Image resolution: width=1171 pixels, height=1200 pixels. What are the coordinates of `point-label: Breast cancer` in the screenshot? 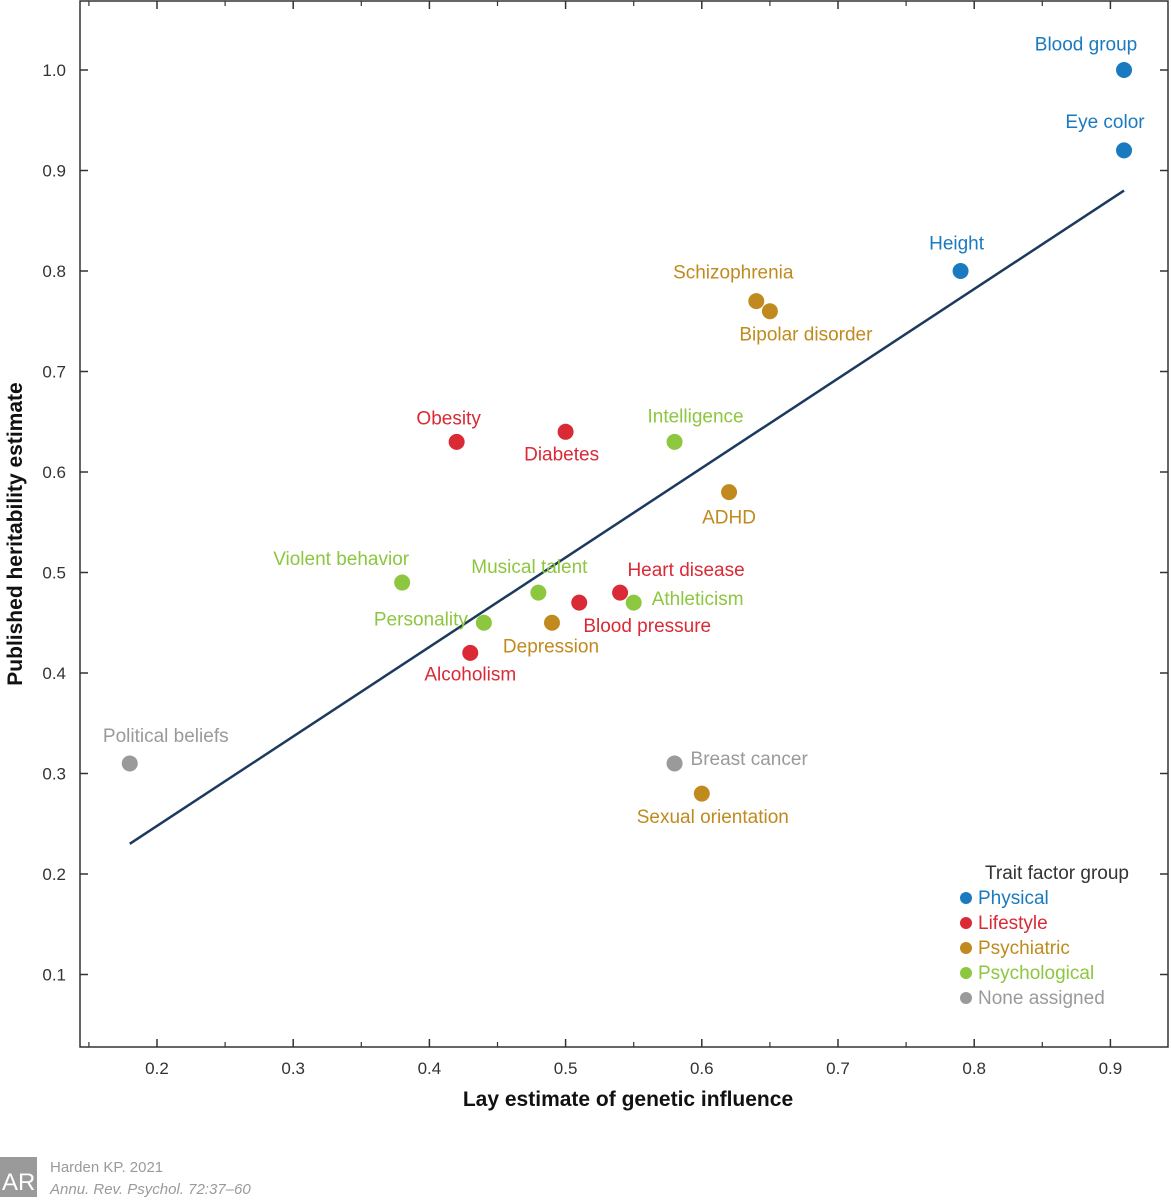 It's located at (750, 759).